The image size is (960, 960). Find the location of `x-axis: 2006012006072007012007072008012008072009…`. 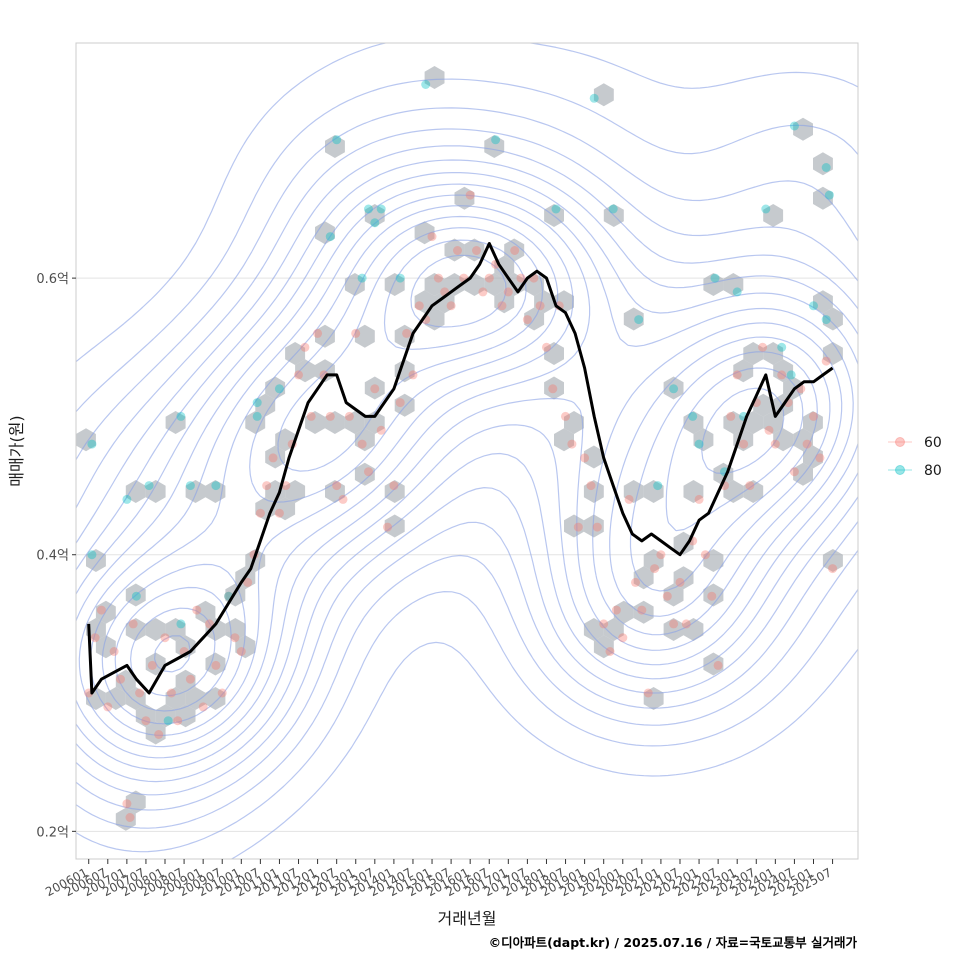

x-axis: 2006012006072007012007072008012008072009… is located at coordinates (438, 879).